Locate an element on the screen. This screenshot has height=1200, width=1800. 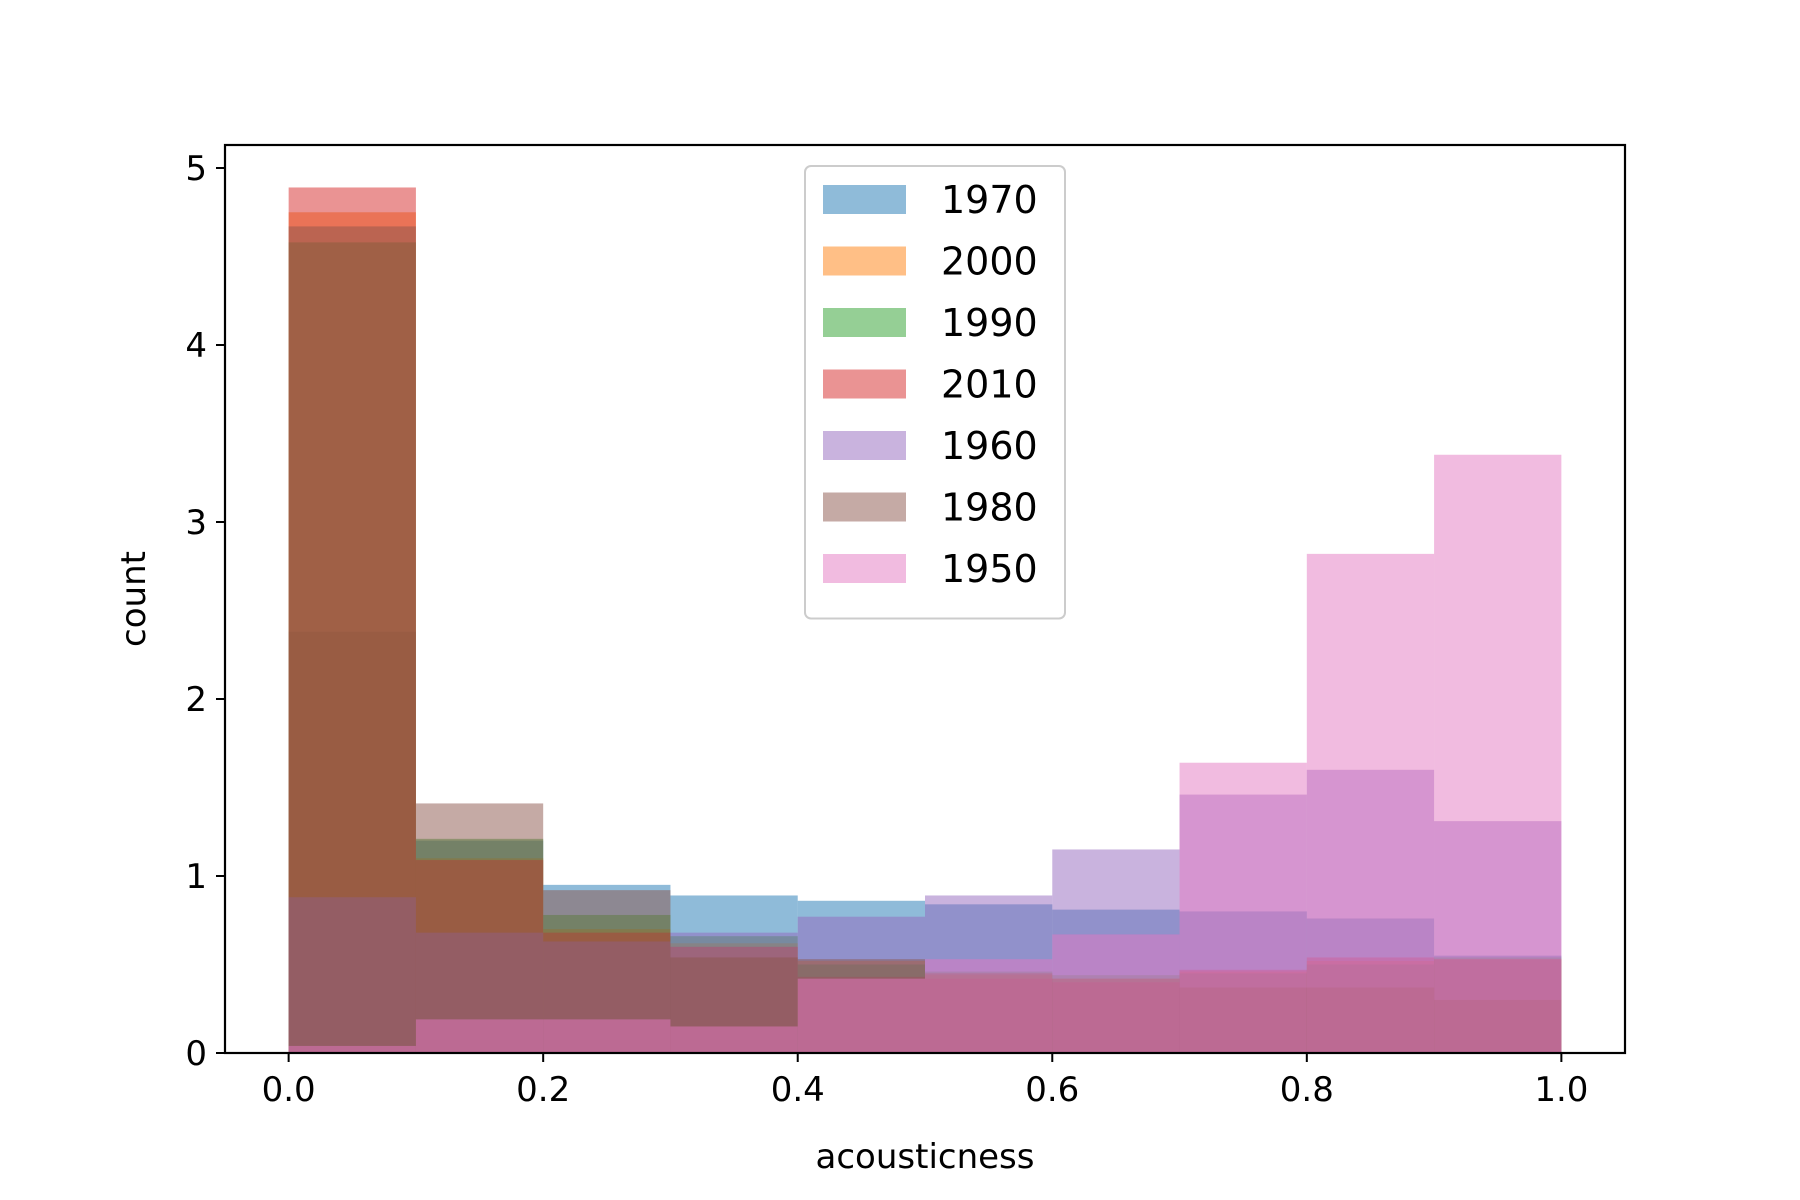
legend-swatch-1990 is located at coordinates (864, 322).